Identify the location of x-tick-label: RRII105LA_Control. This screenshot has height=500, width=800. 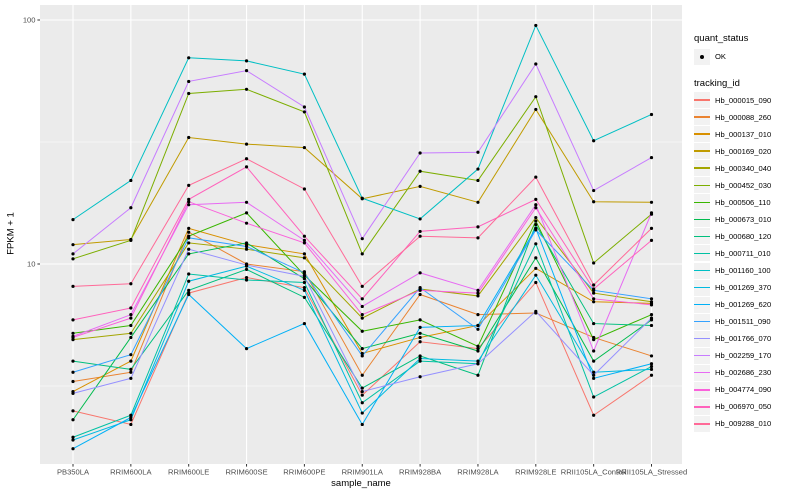
(594, 472).